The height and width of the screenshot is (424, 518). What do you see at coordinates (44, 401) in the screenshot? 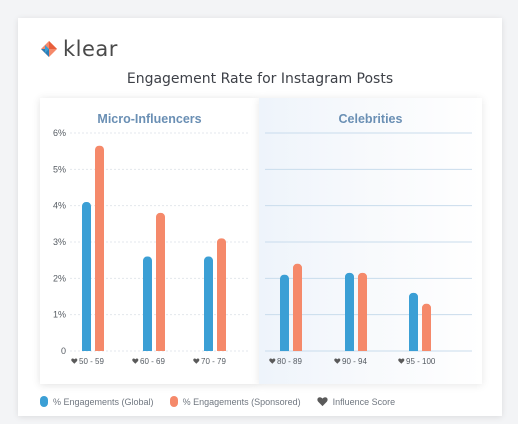
I see `legend-swatch-global` at bounding box center [44, 401].